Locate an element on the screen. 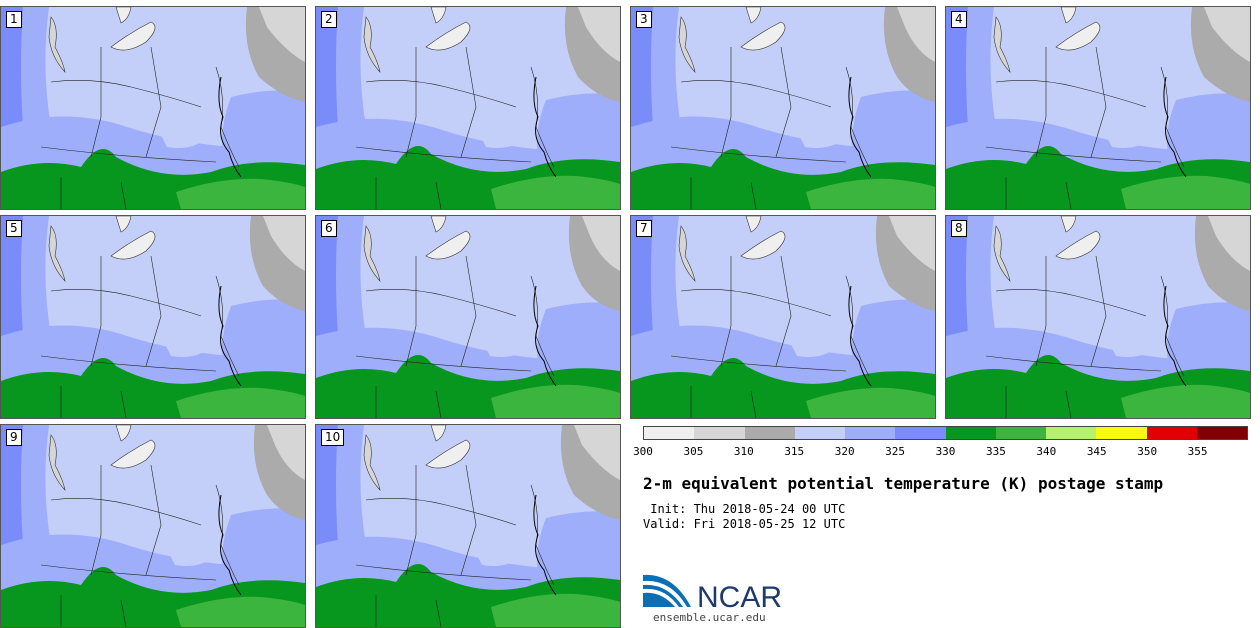  ensemble-member-panel: 5 is located at coordinates (153, 317).